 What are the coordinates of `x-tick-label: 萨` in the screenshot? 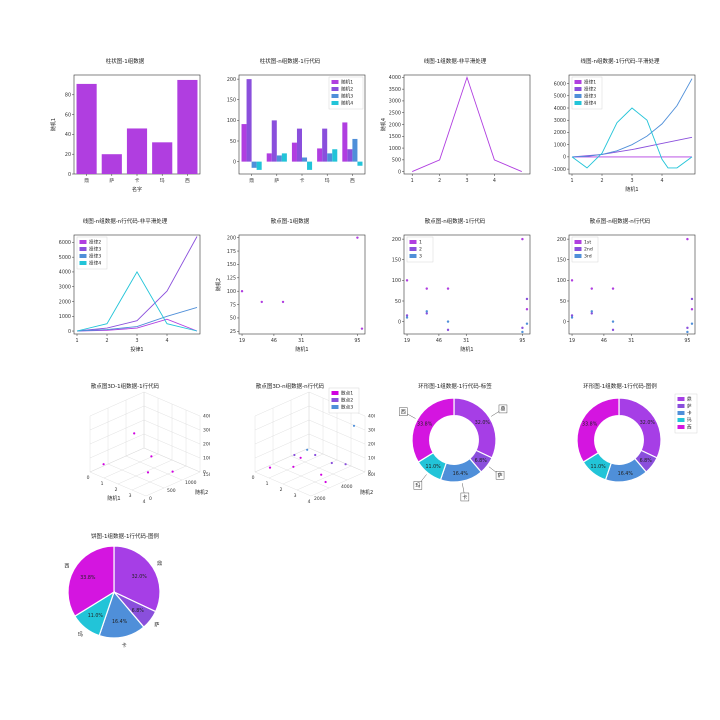 It's located at (276, 180).